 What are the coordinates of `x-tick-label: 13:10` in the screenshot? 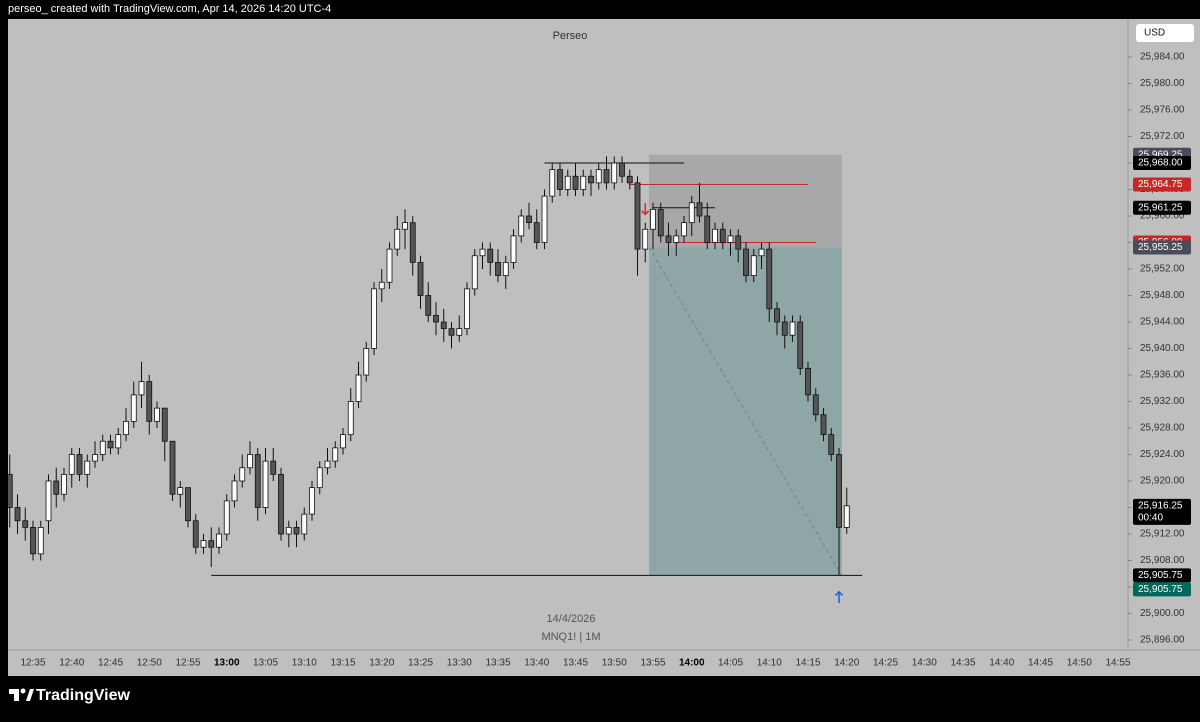 It's located at (304, 663).